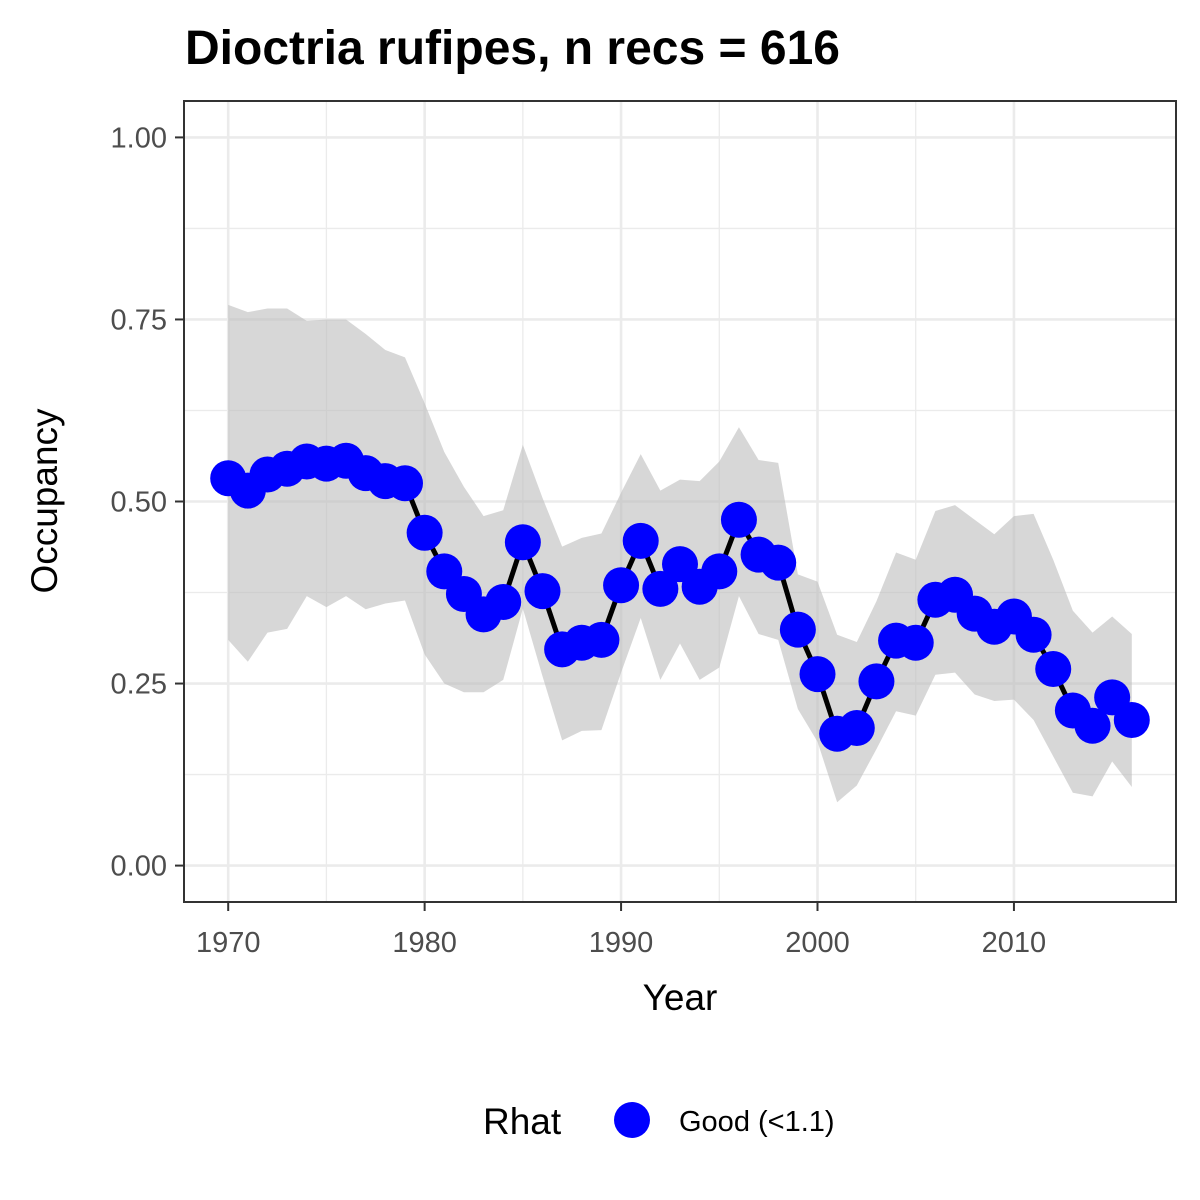 The height and width of the screenshot is (1200, 1200). I want to click on y-tick-label: 0.75, so click(139, 320).